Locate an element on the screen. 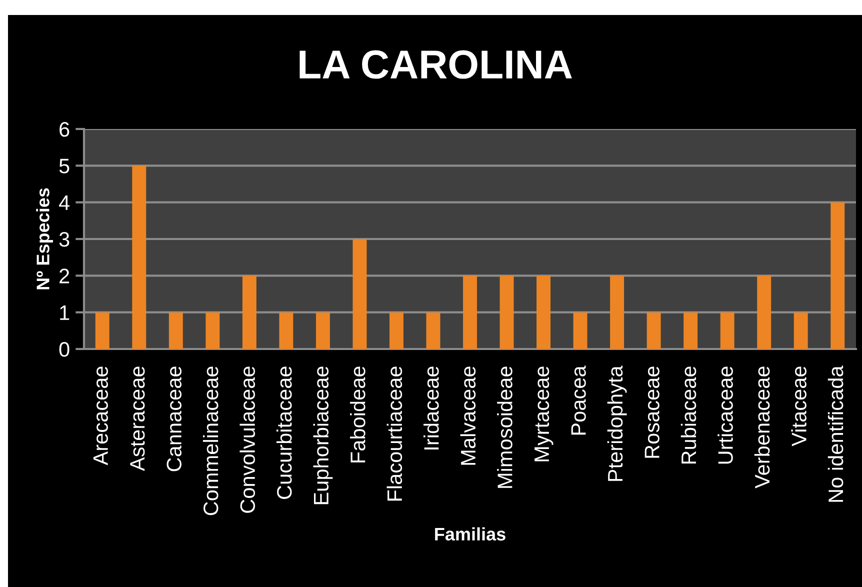  y-tick-label: 6 is located at coordinates (65, 129).